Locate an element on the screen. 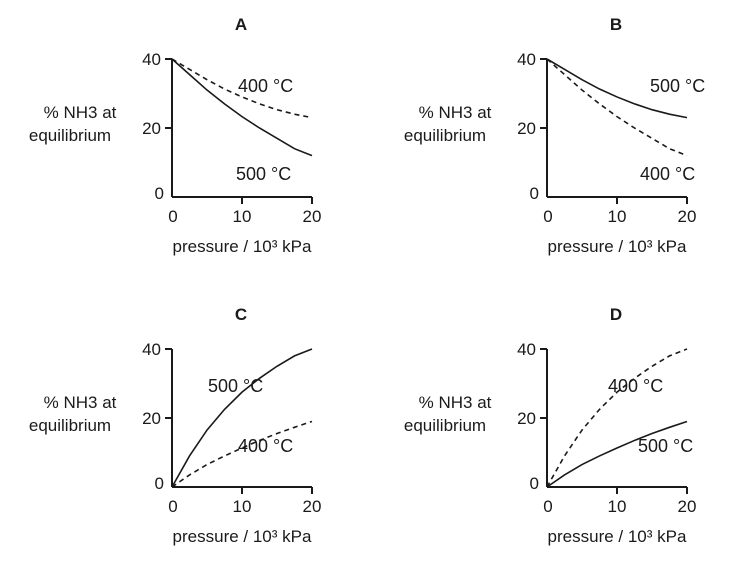 The height and width of the screenshot is (584, 735). panel-label: D is located at coordinates (616, 314).